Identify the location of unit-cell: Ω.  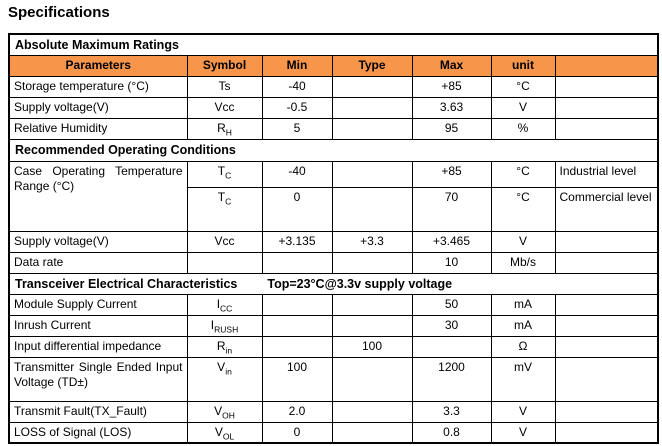
(523, 346).